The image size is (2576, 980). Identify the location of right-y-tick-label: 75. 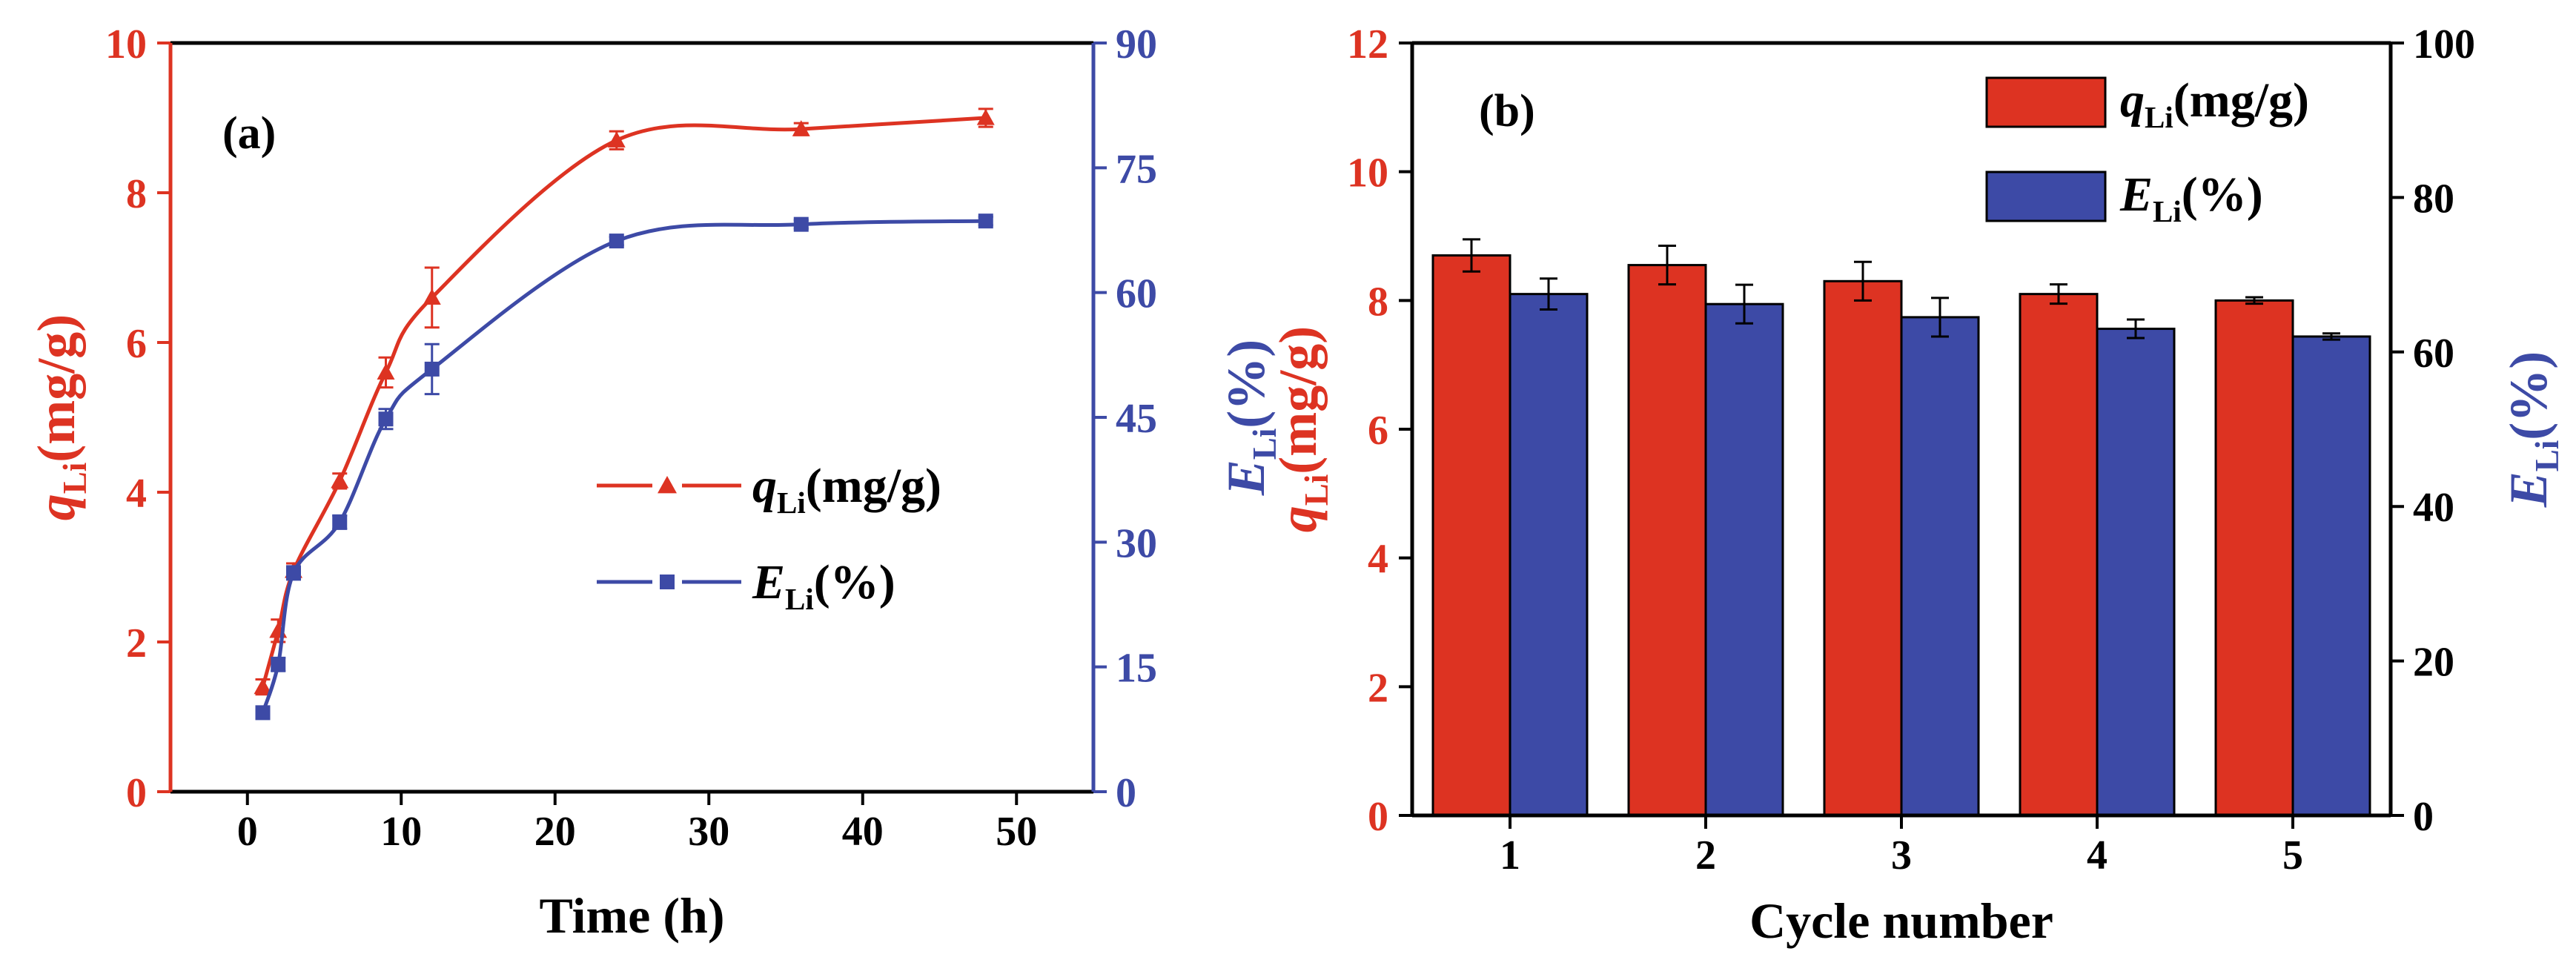
(1136, 169).